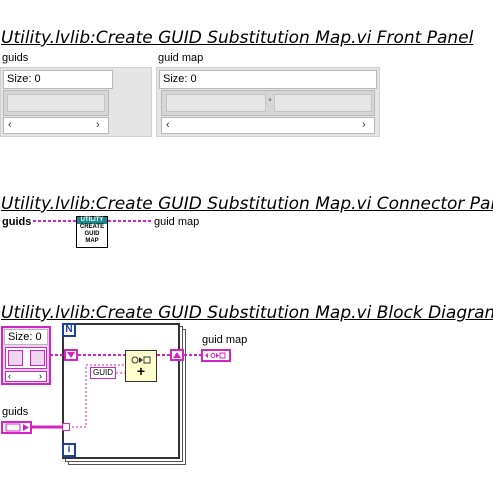  What do you see at coordinates (66, 427) in the screenshot?
I see `auto-index-tunnel` at bounding box center [66, 427].